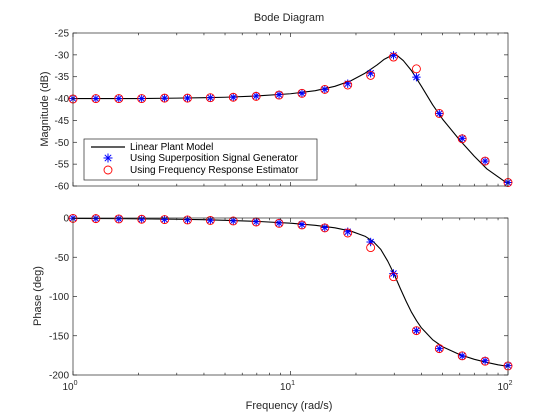  What do you see at coordinates (62, 165) in the screenshot?
I see `ytick-label-0-6: -55` at bounding box center [62, 165].